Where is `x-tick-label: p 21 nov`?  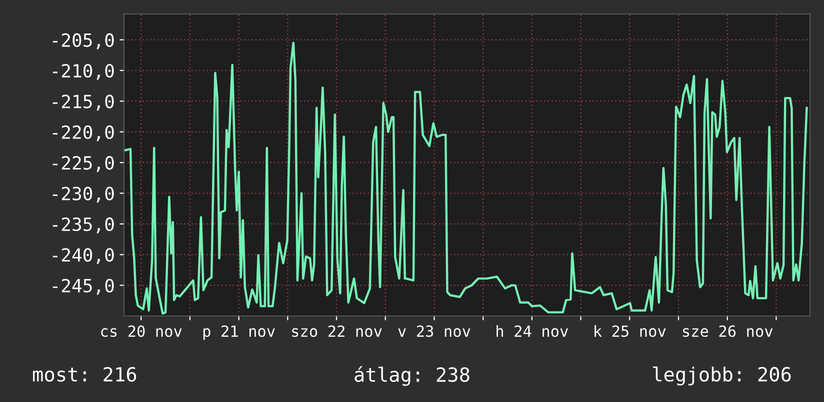
x-tick-label: p 21 nov is located at coordinates (239, 332).